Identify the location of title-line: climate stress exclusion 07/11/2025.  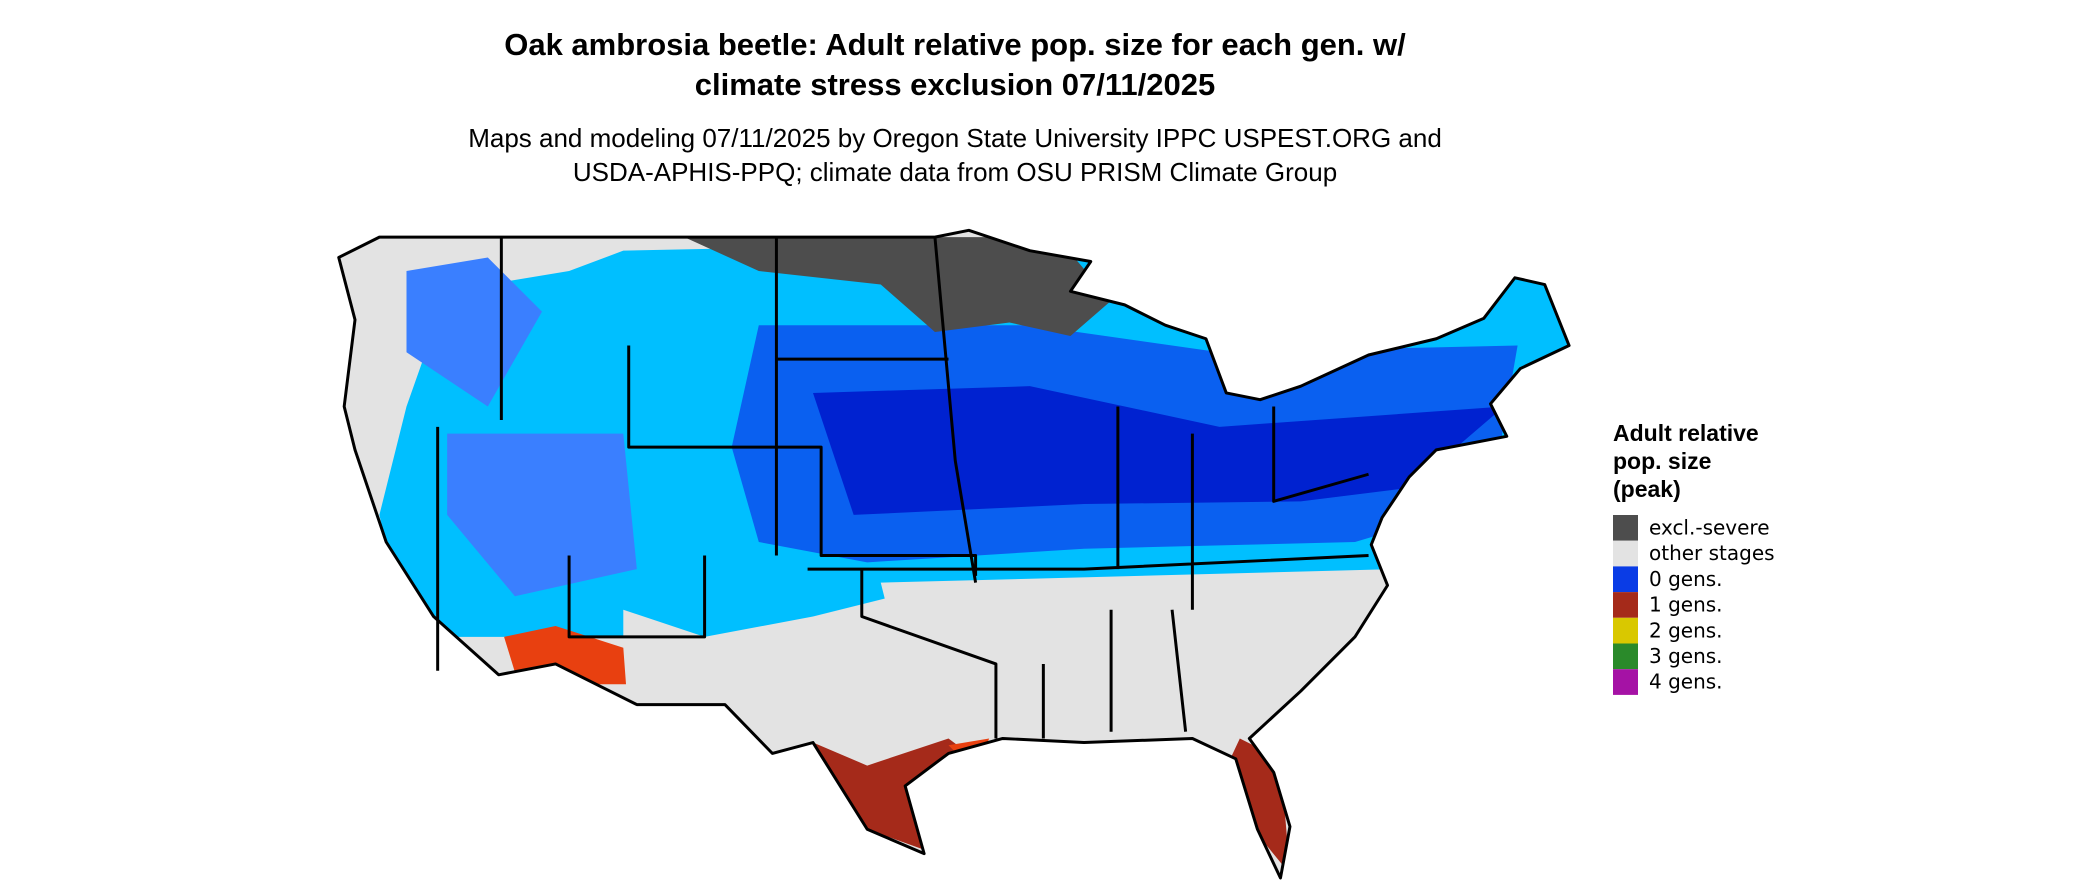
(955, 84).